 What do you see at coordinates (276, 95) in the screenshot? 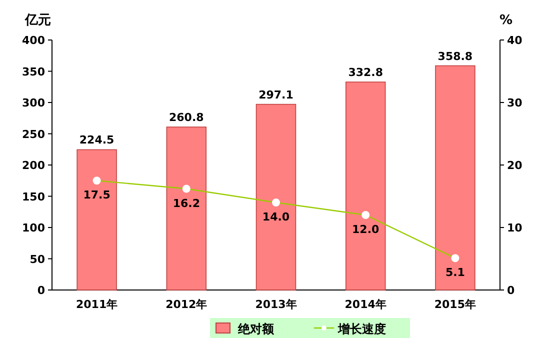
I see `data-label: 297.1` at bounding box center [276, 95].